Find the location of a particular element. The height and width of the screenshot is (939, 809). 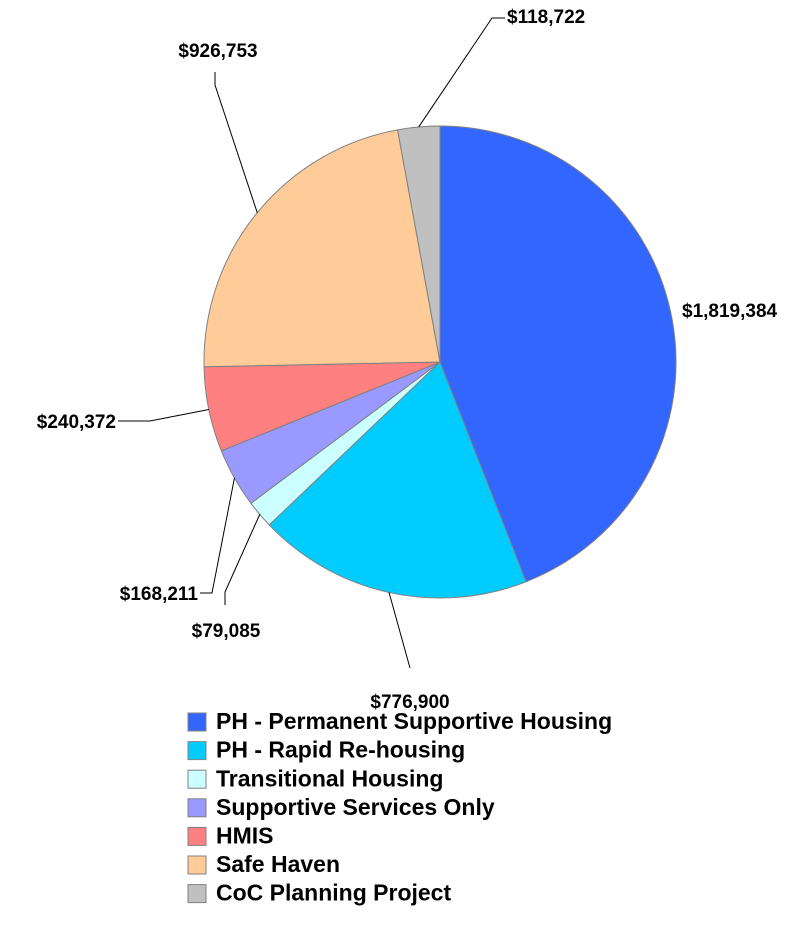

legend-label: HMIS is located at coordinates (245, 835).